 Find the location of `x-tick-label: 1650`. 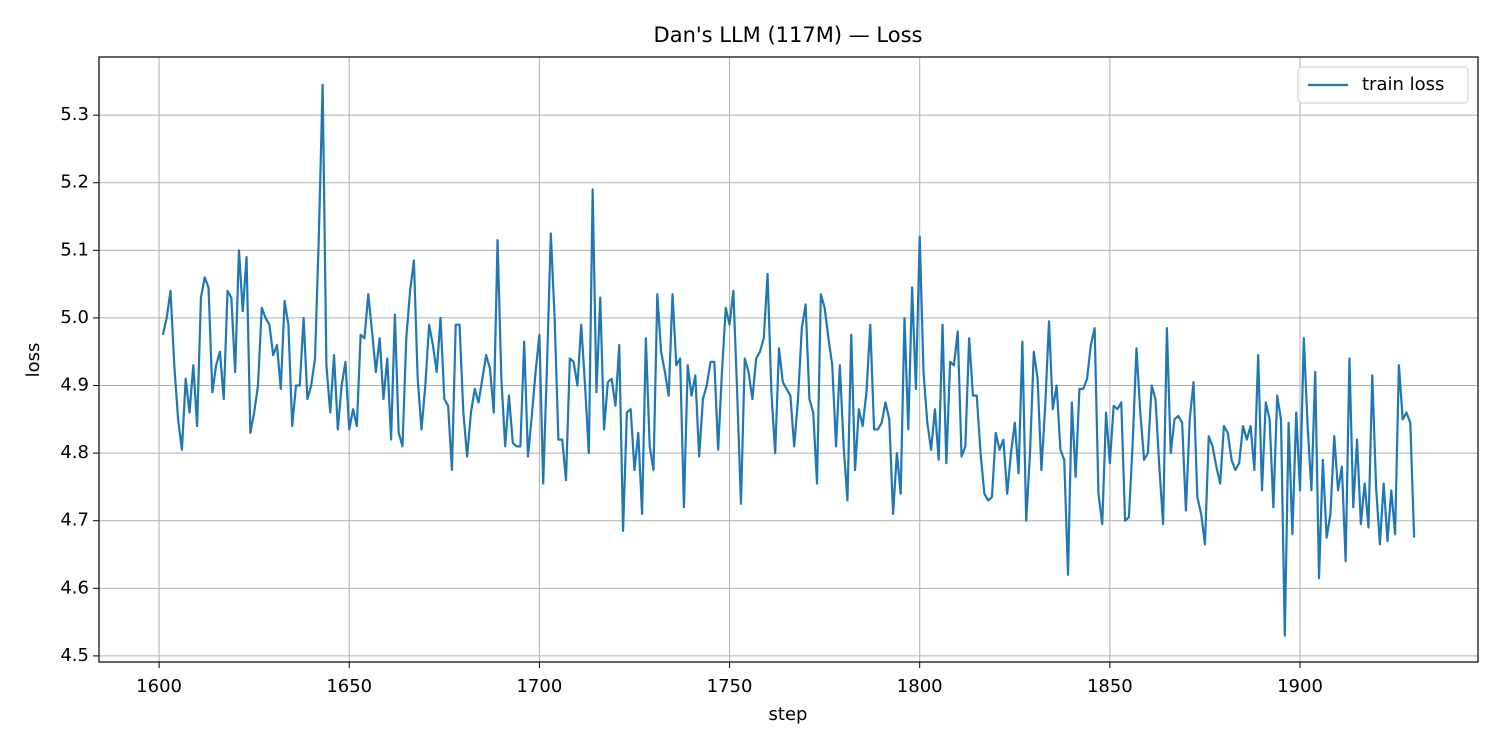

x-tick-label: 1650 is located at coordinates (349, 686).